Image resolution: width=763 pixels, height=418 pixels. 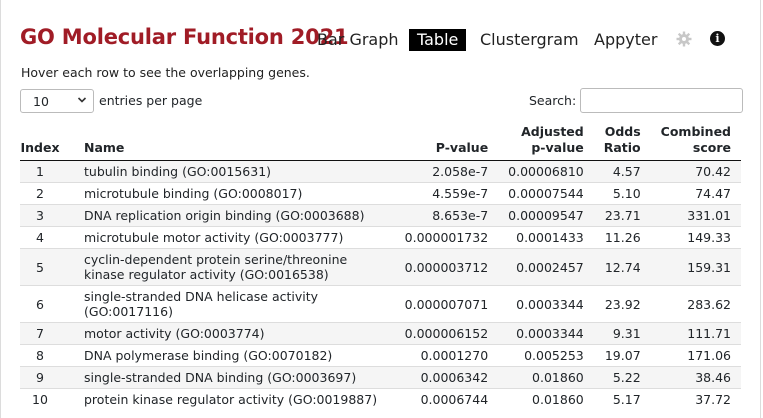 I want to click on cell-name: DNA polymerase binding (GO:0070182), so click(x=232, y=355).